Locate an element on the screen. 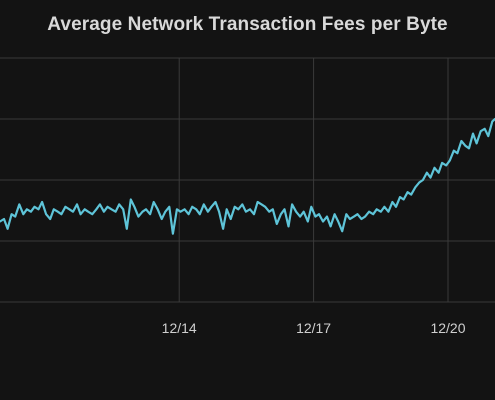 The width and height of the screenshot is (495, 400). x-tick-label: 12/17 is located at coordinates (313, 328).